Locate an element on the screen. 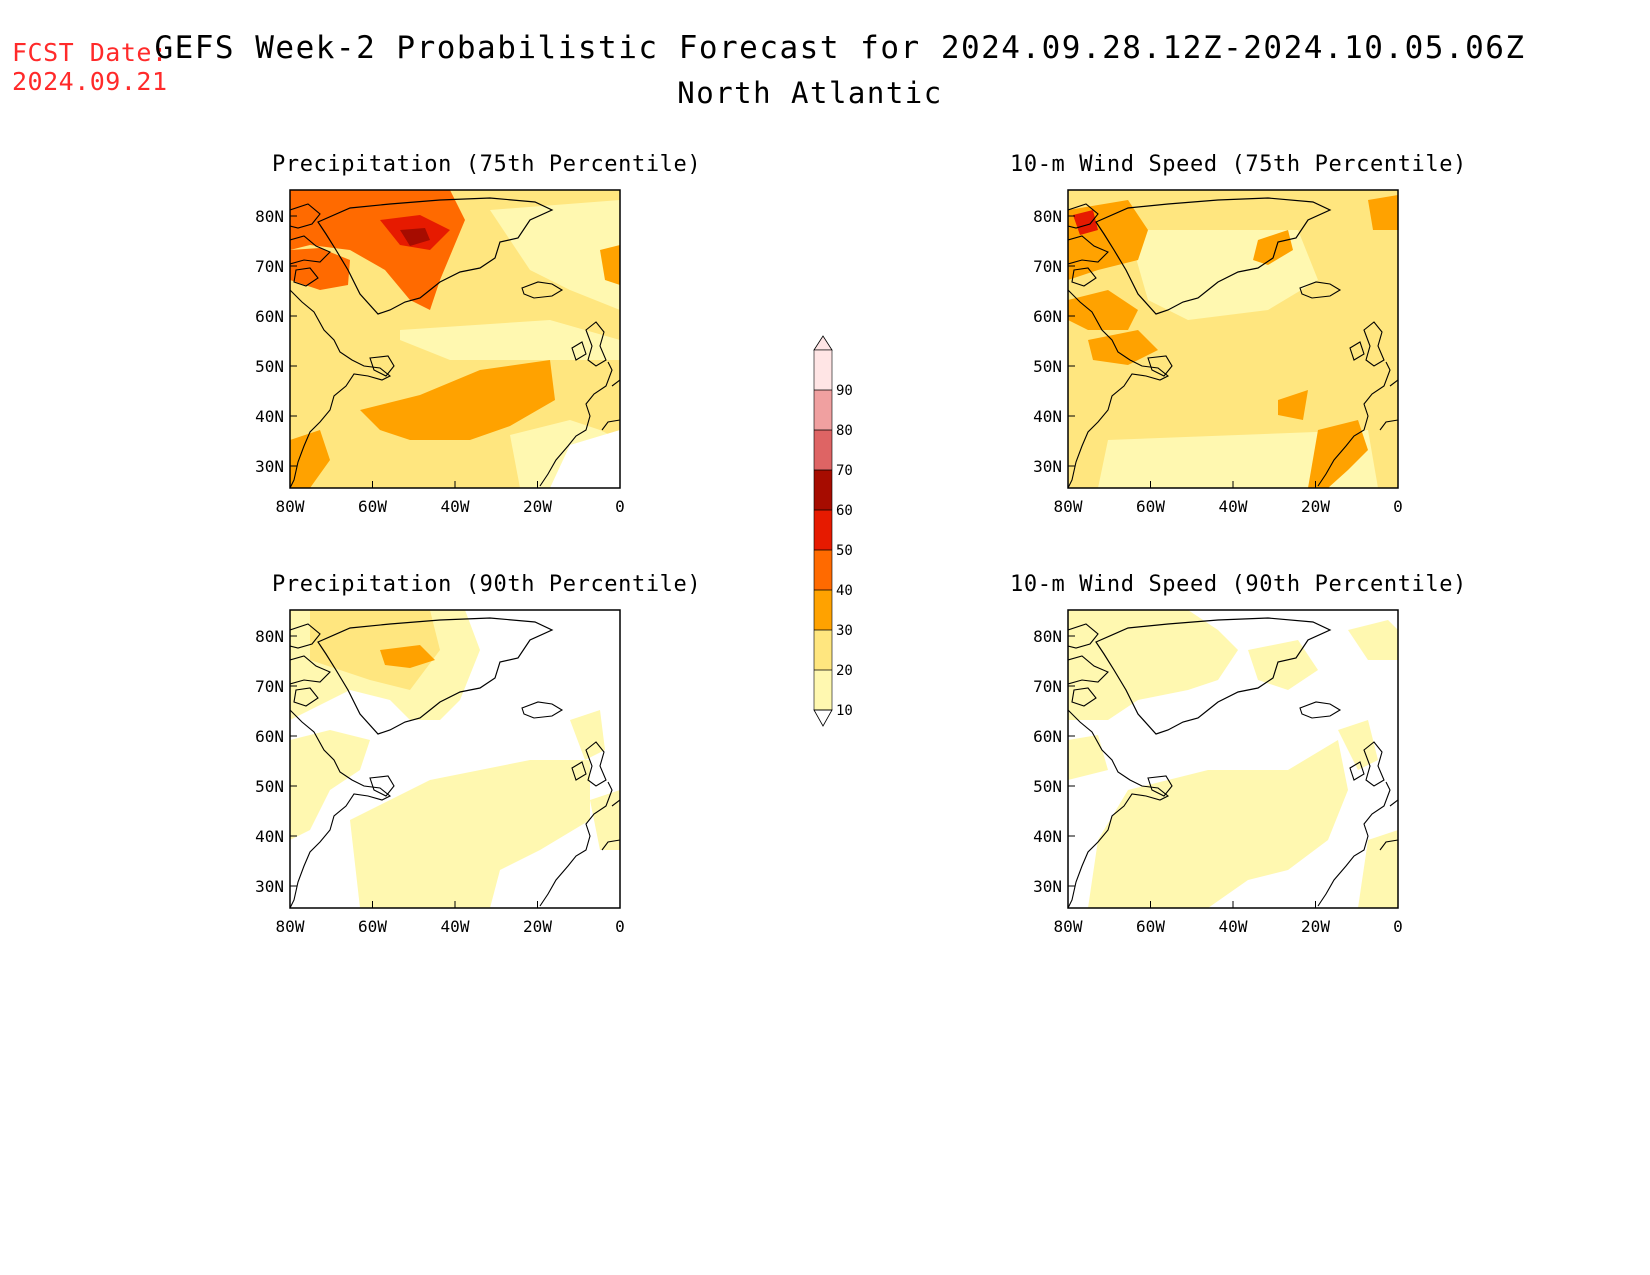 The width and height of the screenshot is (1650, 1275). panel-title-wind-90: 10-m Wind Speed (90th Percentile) is located at coordinates (1238, 584).